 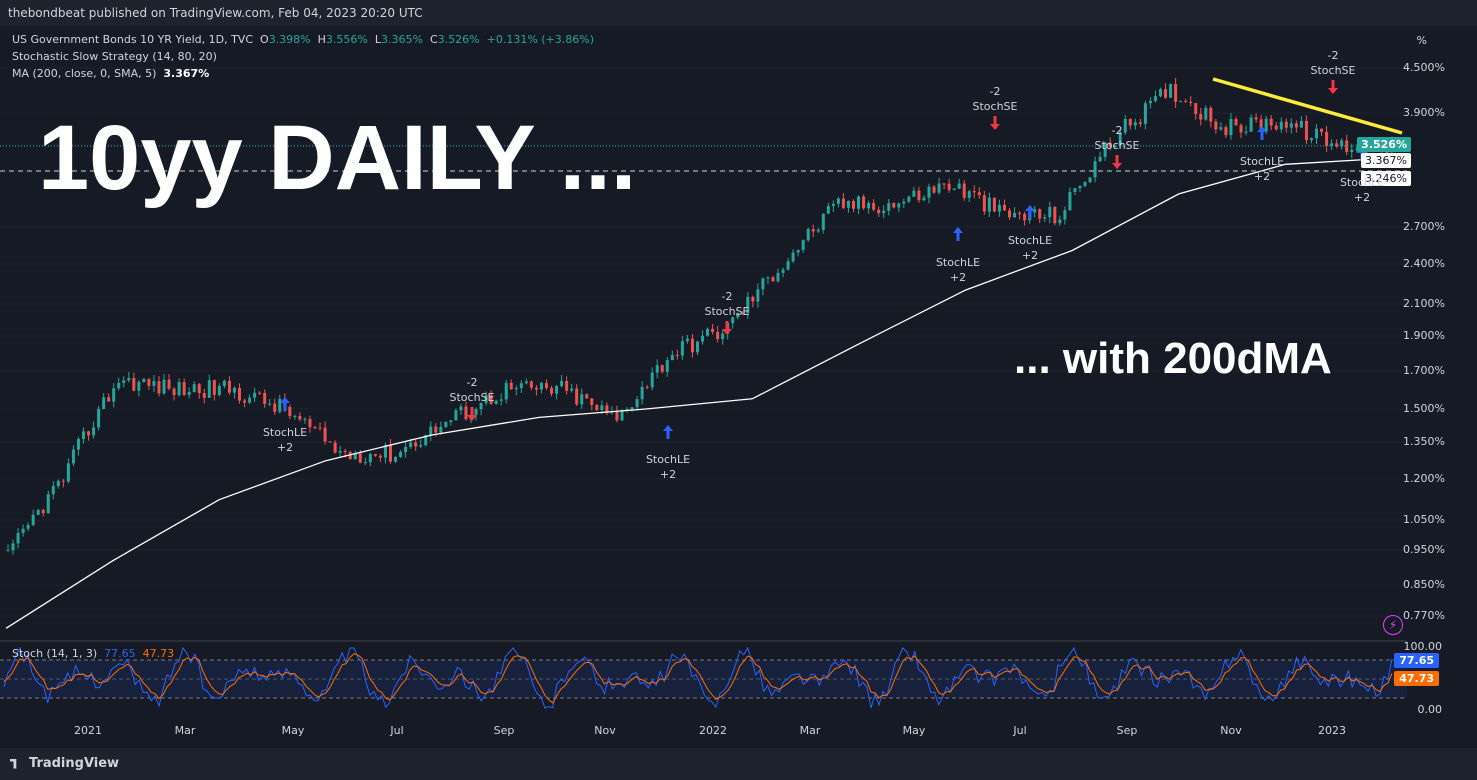 I want to click on low-value: 3.365%, so click(x=402, y=39).